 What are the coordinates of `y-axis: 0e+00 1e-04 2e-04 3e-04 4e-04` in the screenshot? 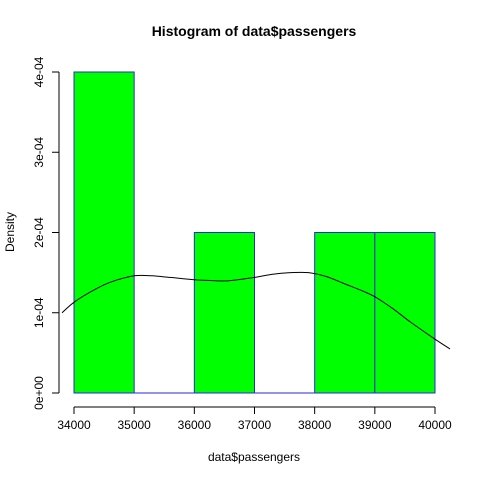 It's located at (46, 233).